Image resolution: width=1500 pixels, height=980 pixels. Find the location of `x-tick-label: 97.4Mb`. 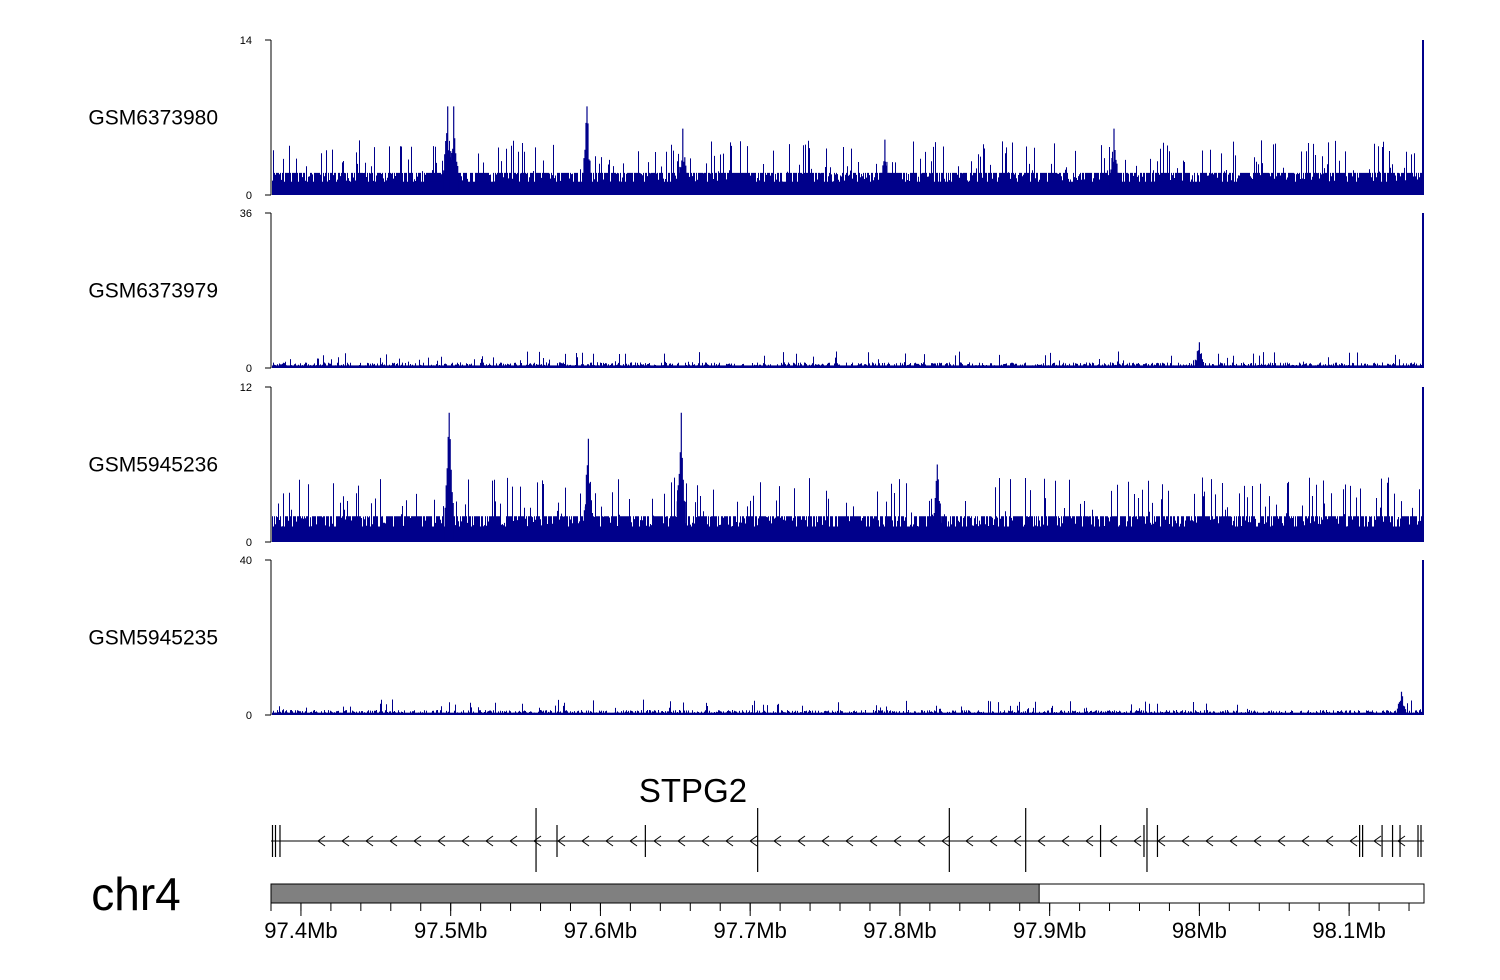

x-tick-label: 97.4Mb is located at coordinates (300, 930).